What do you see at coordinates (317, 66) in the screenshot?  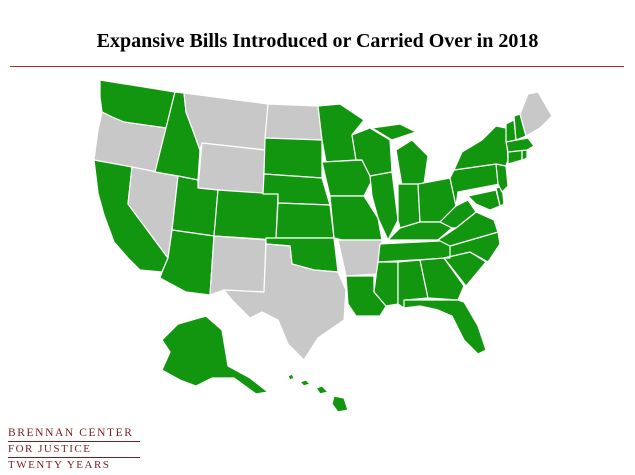 I see `title-divider` at bounding box center [317, 66].